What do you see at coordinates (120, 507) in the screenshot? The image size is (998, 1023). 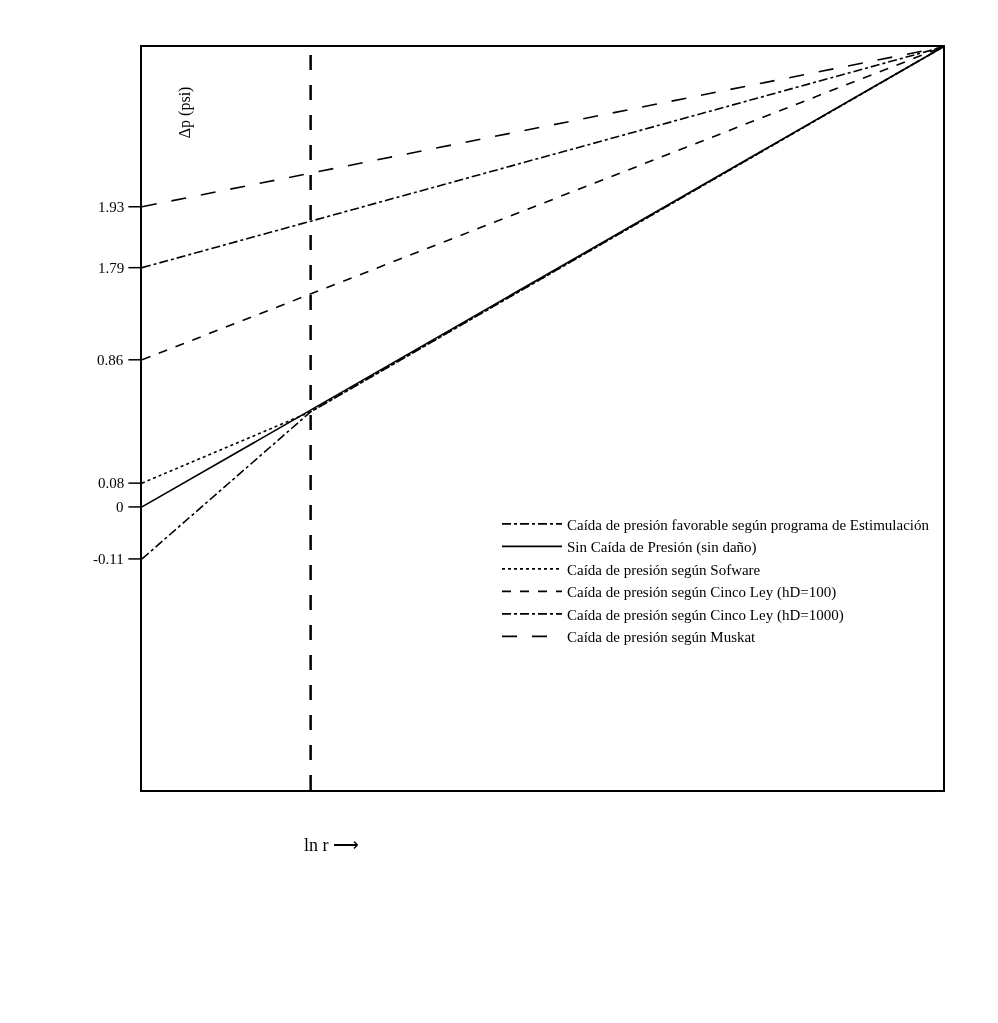 I see `text: 0` at bounding box center [120, 507].